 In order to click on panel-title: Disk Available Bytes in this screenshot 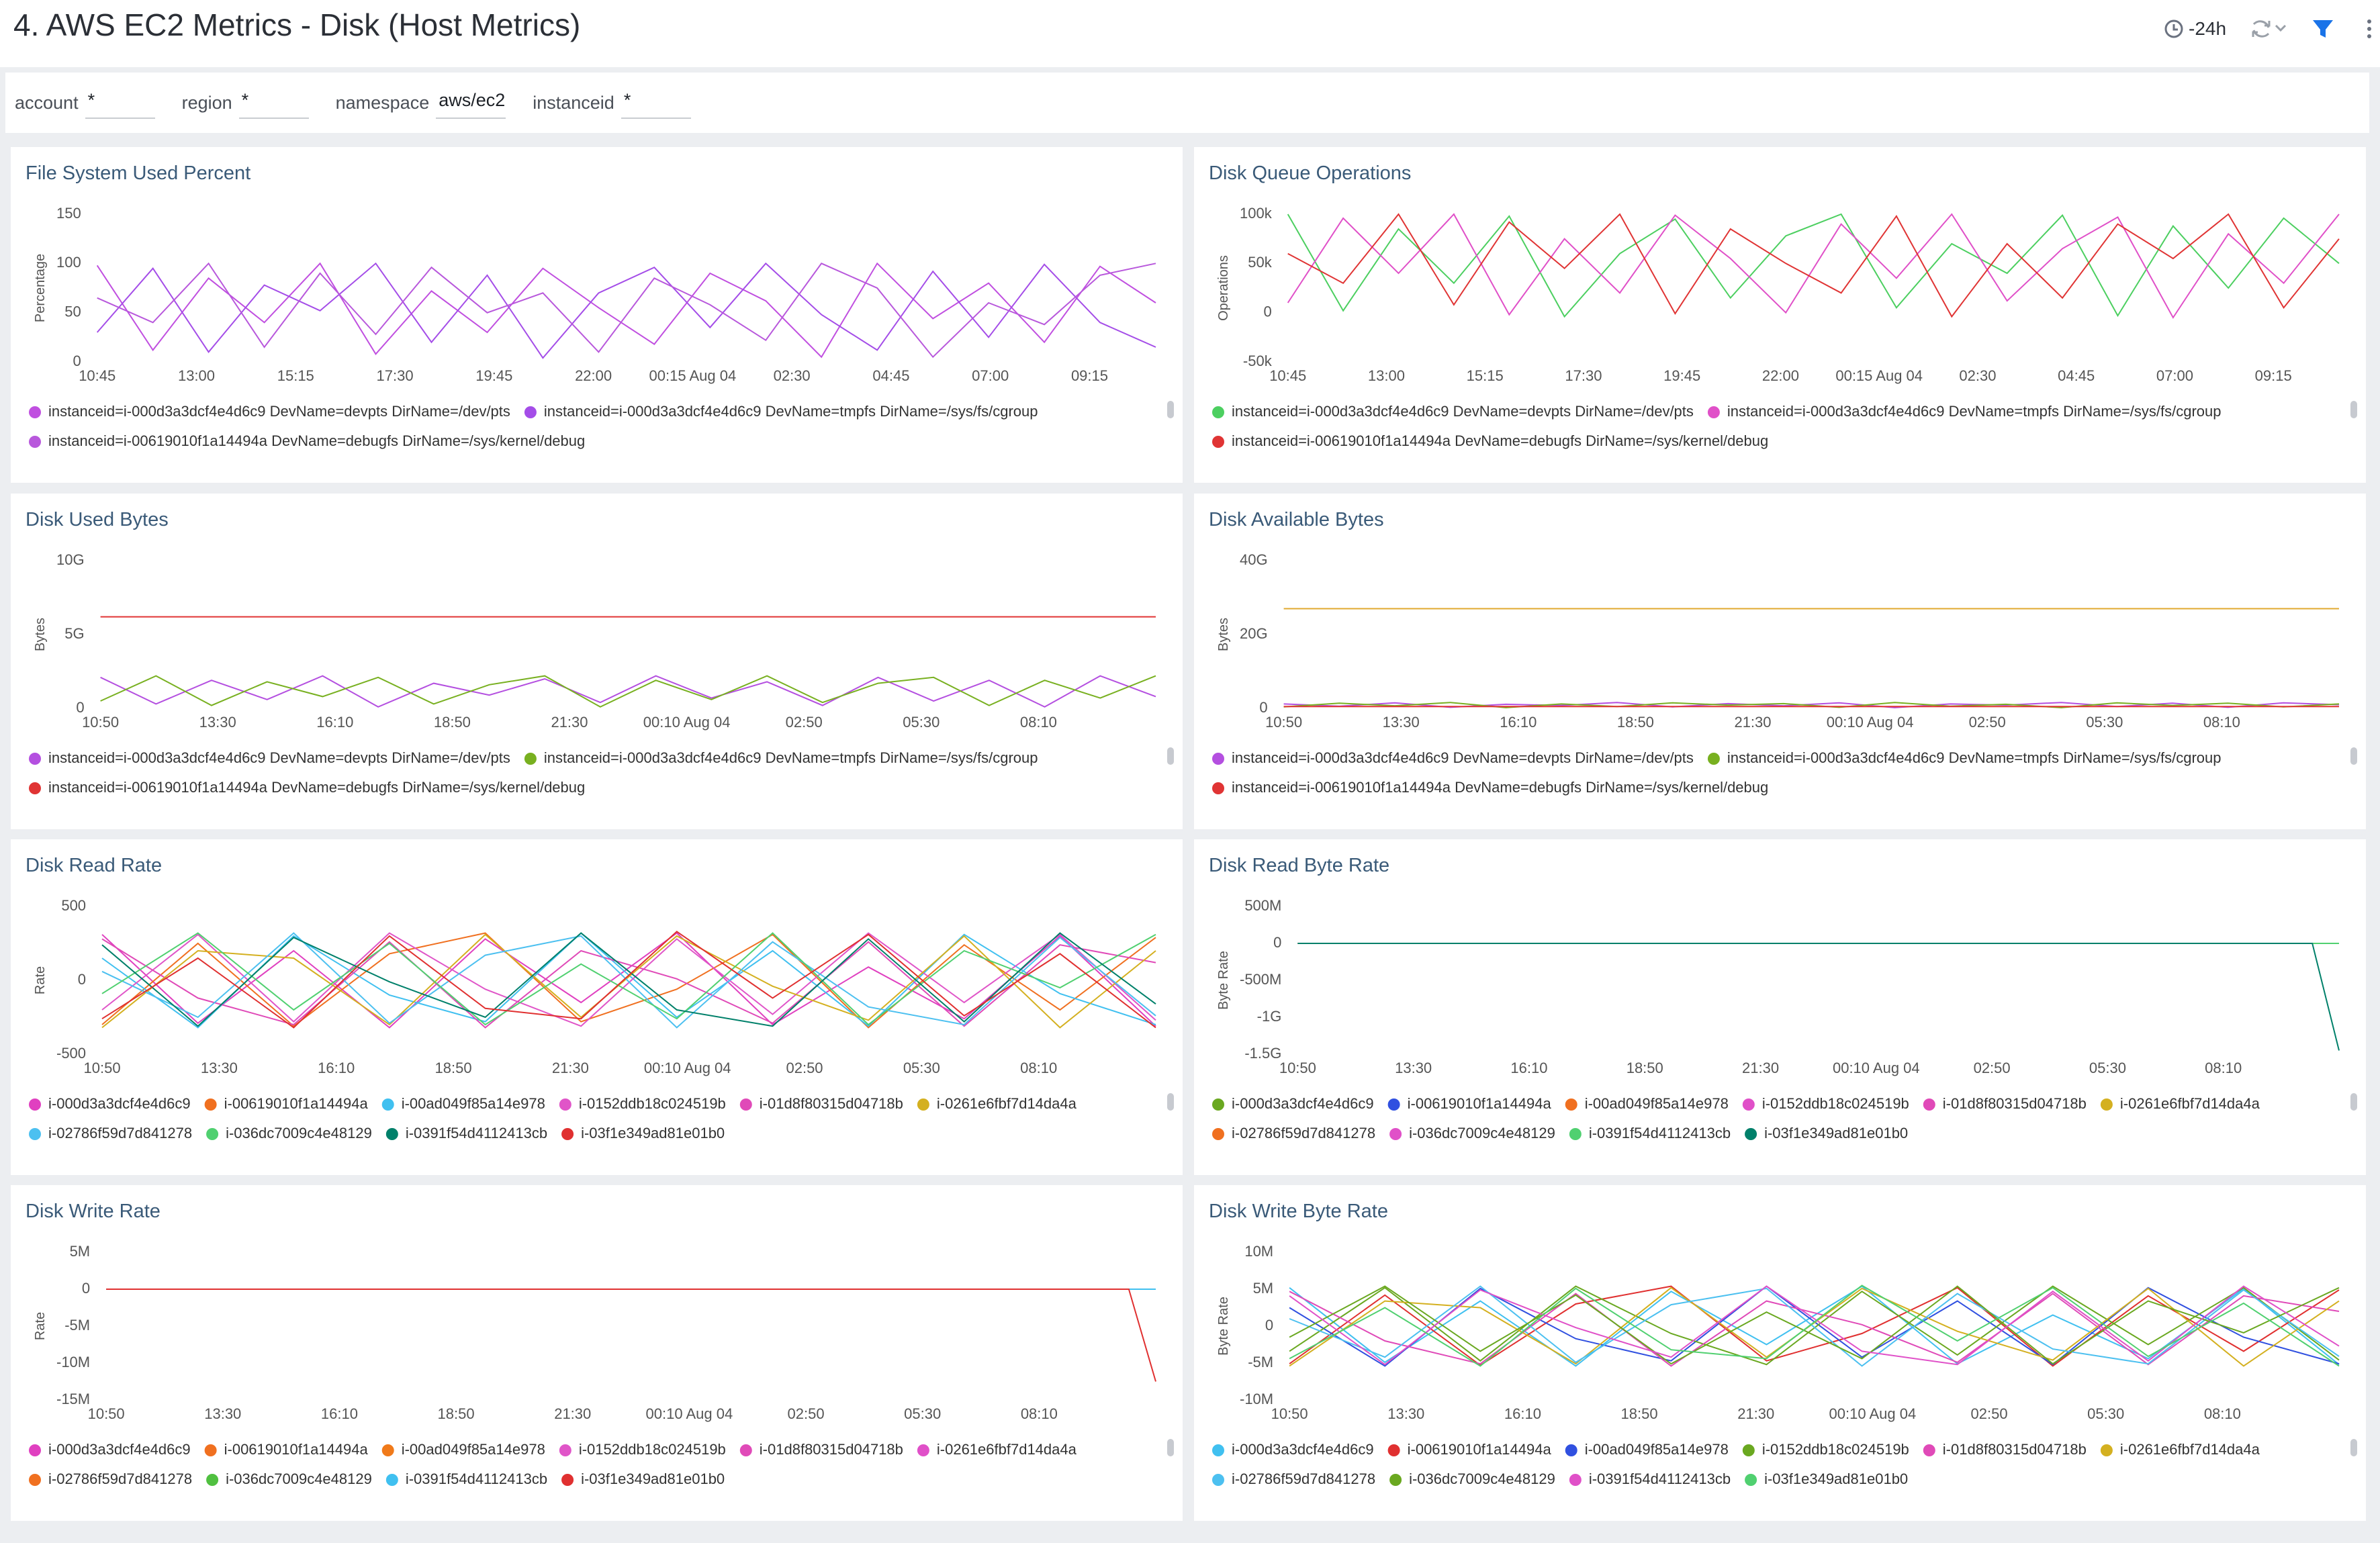, I will do `click(1296, 519)`.